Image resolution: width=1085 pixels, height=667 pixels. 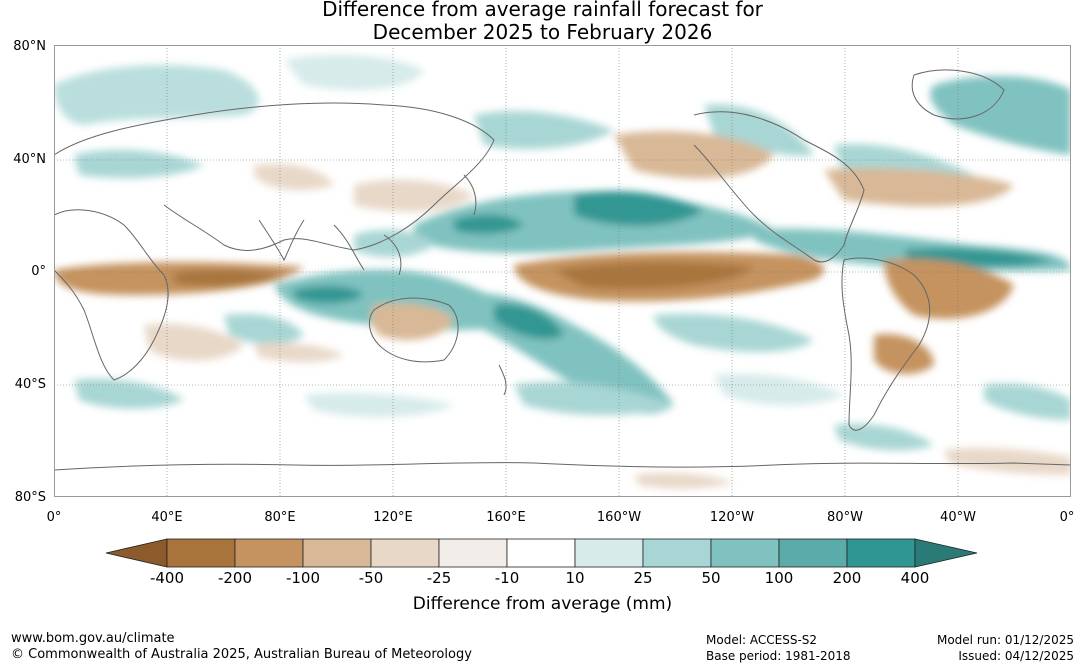 I want to click on lon-label-0-right: 0°, so click(x=1067, y=517).